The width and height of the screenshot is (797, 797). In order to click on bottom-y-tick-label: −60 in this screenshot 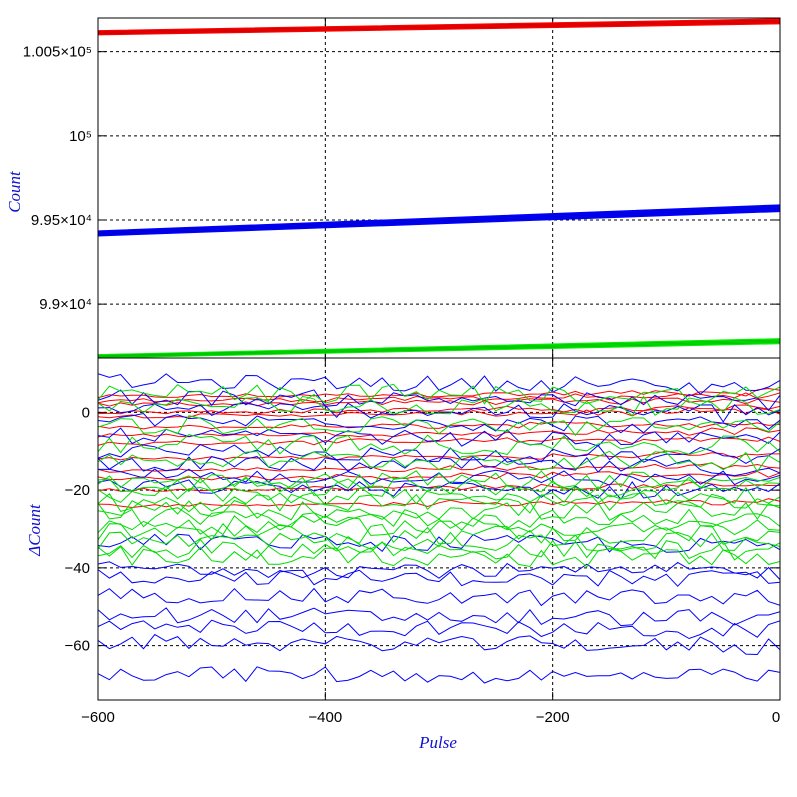, I will do `click(77, 646)`.